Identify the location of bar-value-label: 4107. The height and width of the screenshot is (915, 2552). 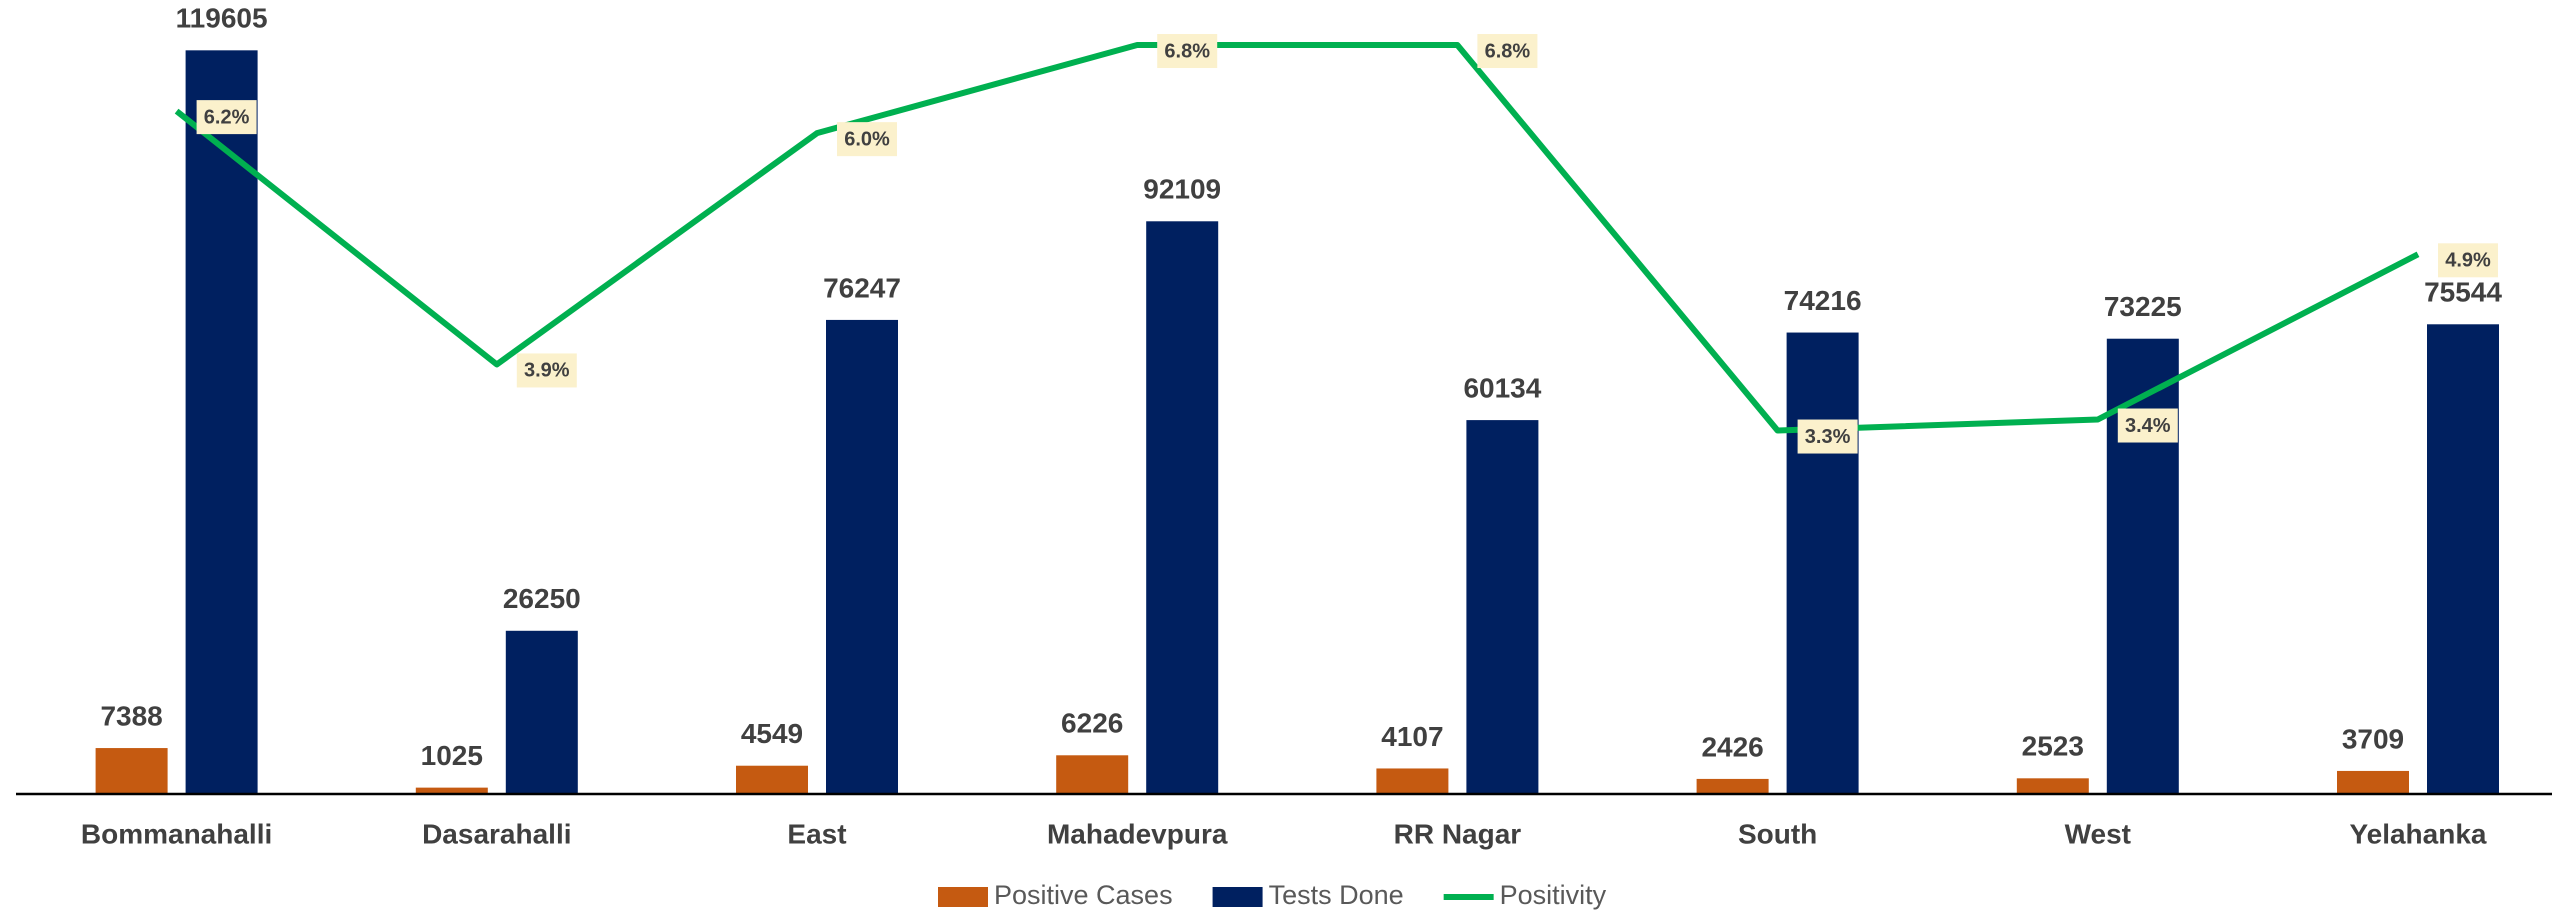
(1412, 736).